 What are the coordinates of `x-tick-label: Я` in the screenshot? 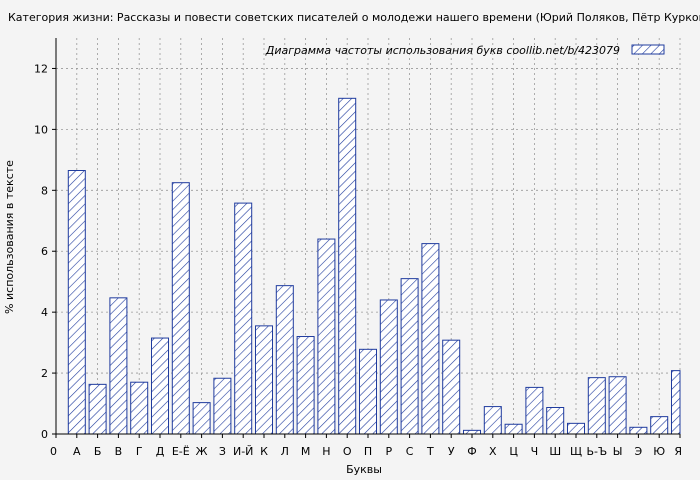 It's located at (678, 451).